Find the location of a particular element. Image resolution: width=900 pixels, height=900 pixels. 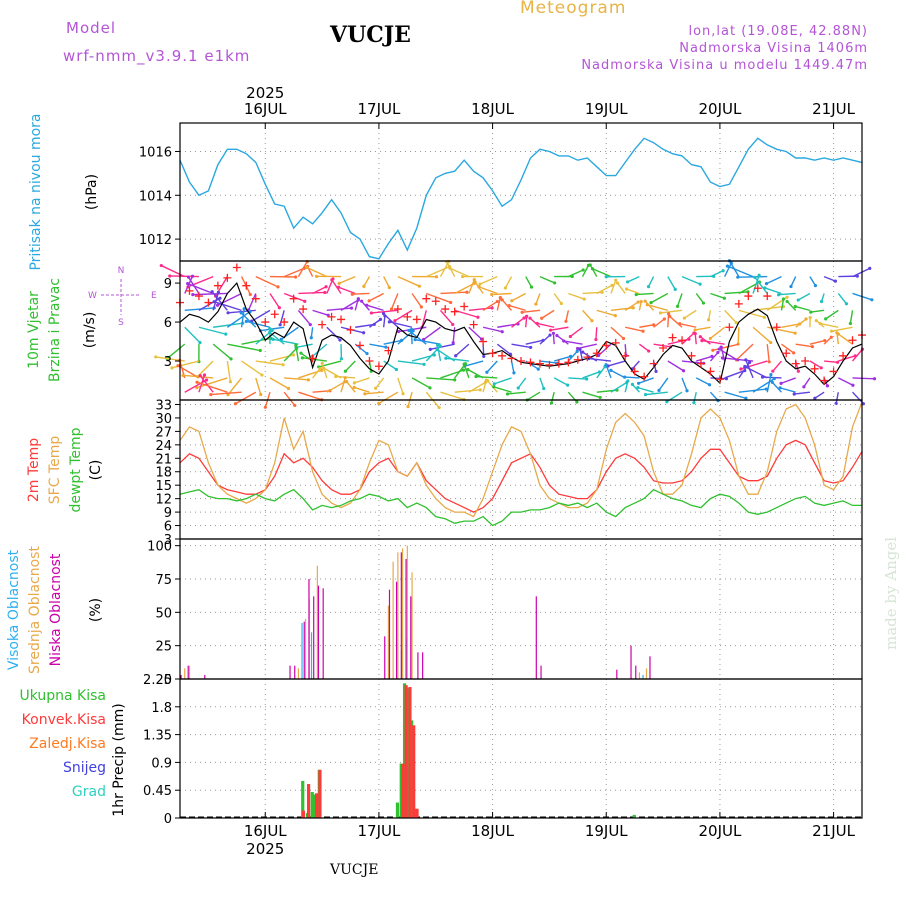

wind-axis-title-1: 10m Vjetar is located at coordinates (34, 330).